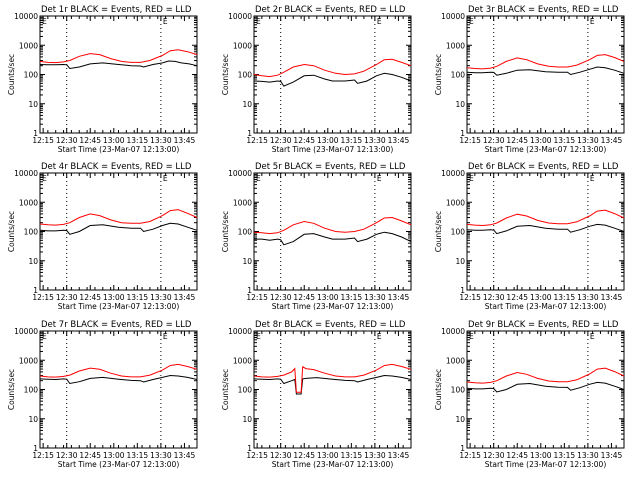 This screenshot has width=640, height=480. I want to click on panel-title: Det 3r BLACK = Events, RED = LLD, so click(543, 10).